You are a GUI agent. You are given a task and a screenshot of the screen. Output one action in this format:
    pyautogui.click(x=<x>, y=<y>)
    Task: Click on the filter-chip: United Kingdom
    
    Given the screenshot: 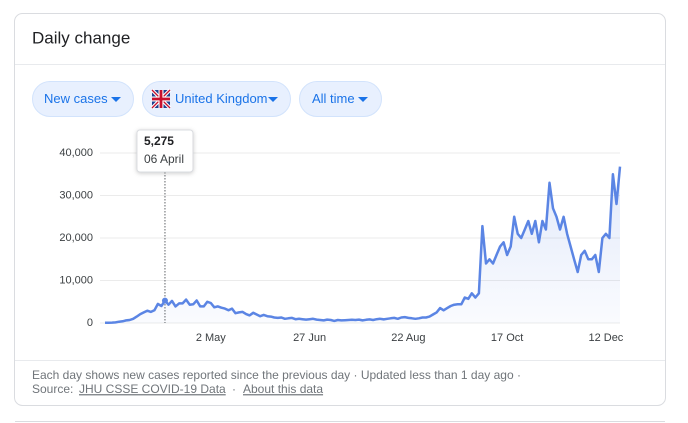 What is the action you would take?
    pyautogui.click(x=216, y=99)
    